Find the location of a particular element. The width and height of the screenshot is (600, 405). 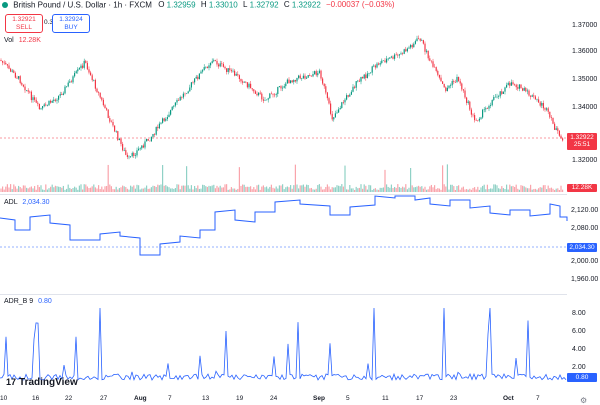

buy-button: 1.32924 BUY is located at coordinates (71, 23).